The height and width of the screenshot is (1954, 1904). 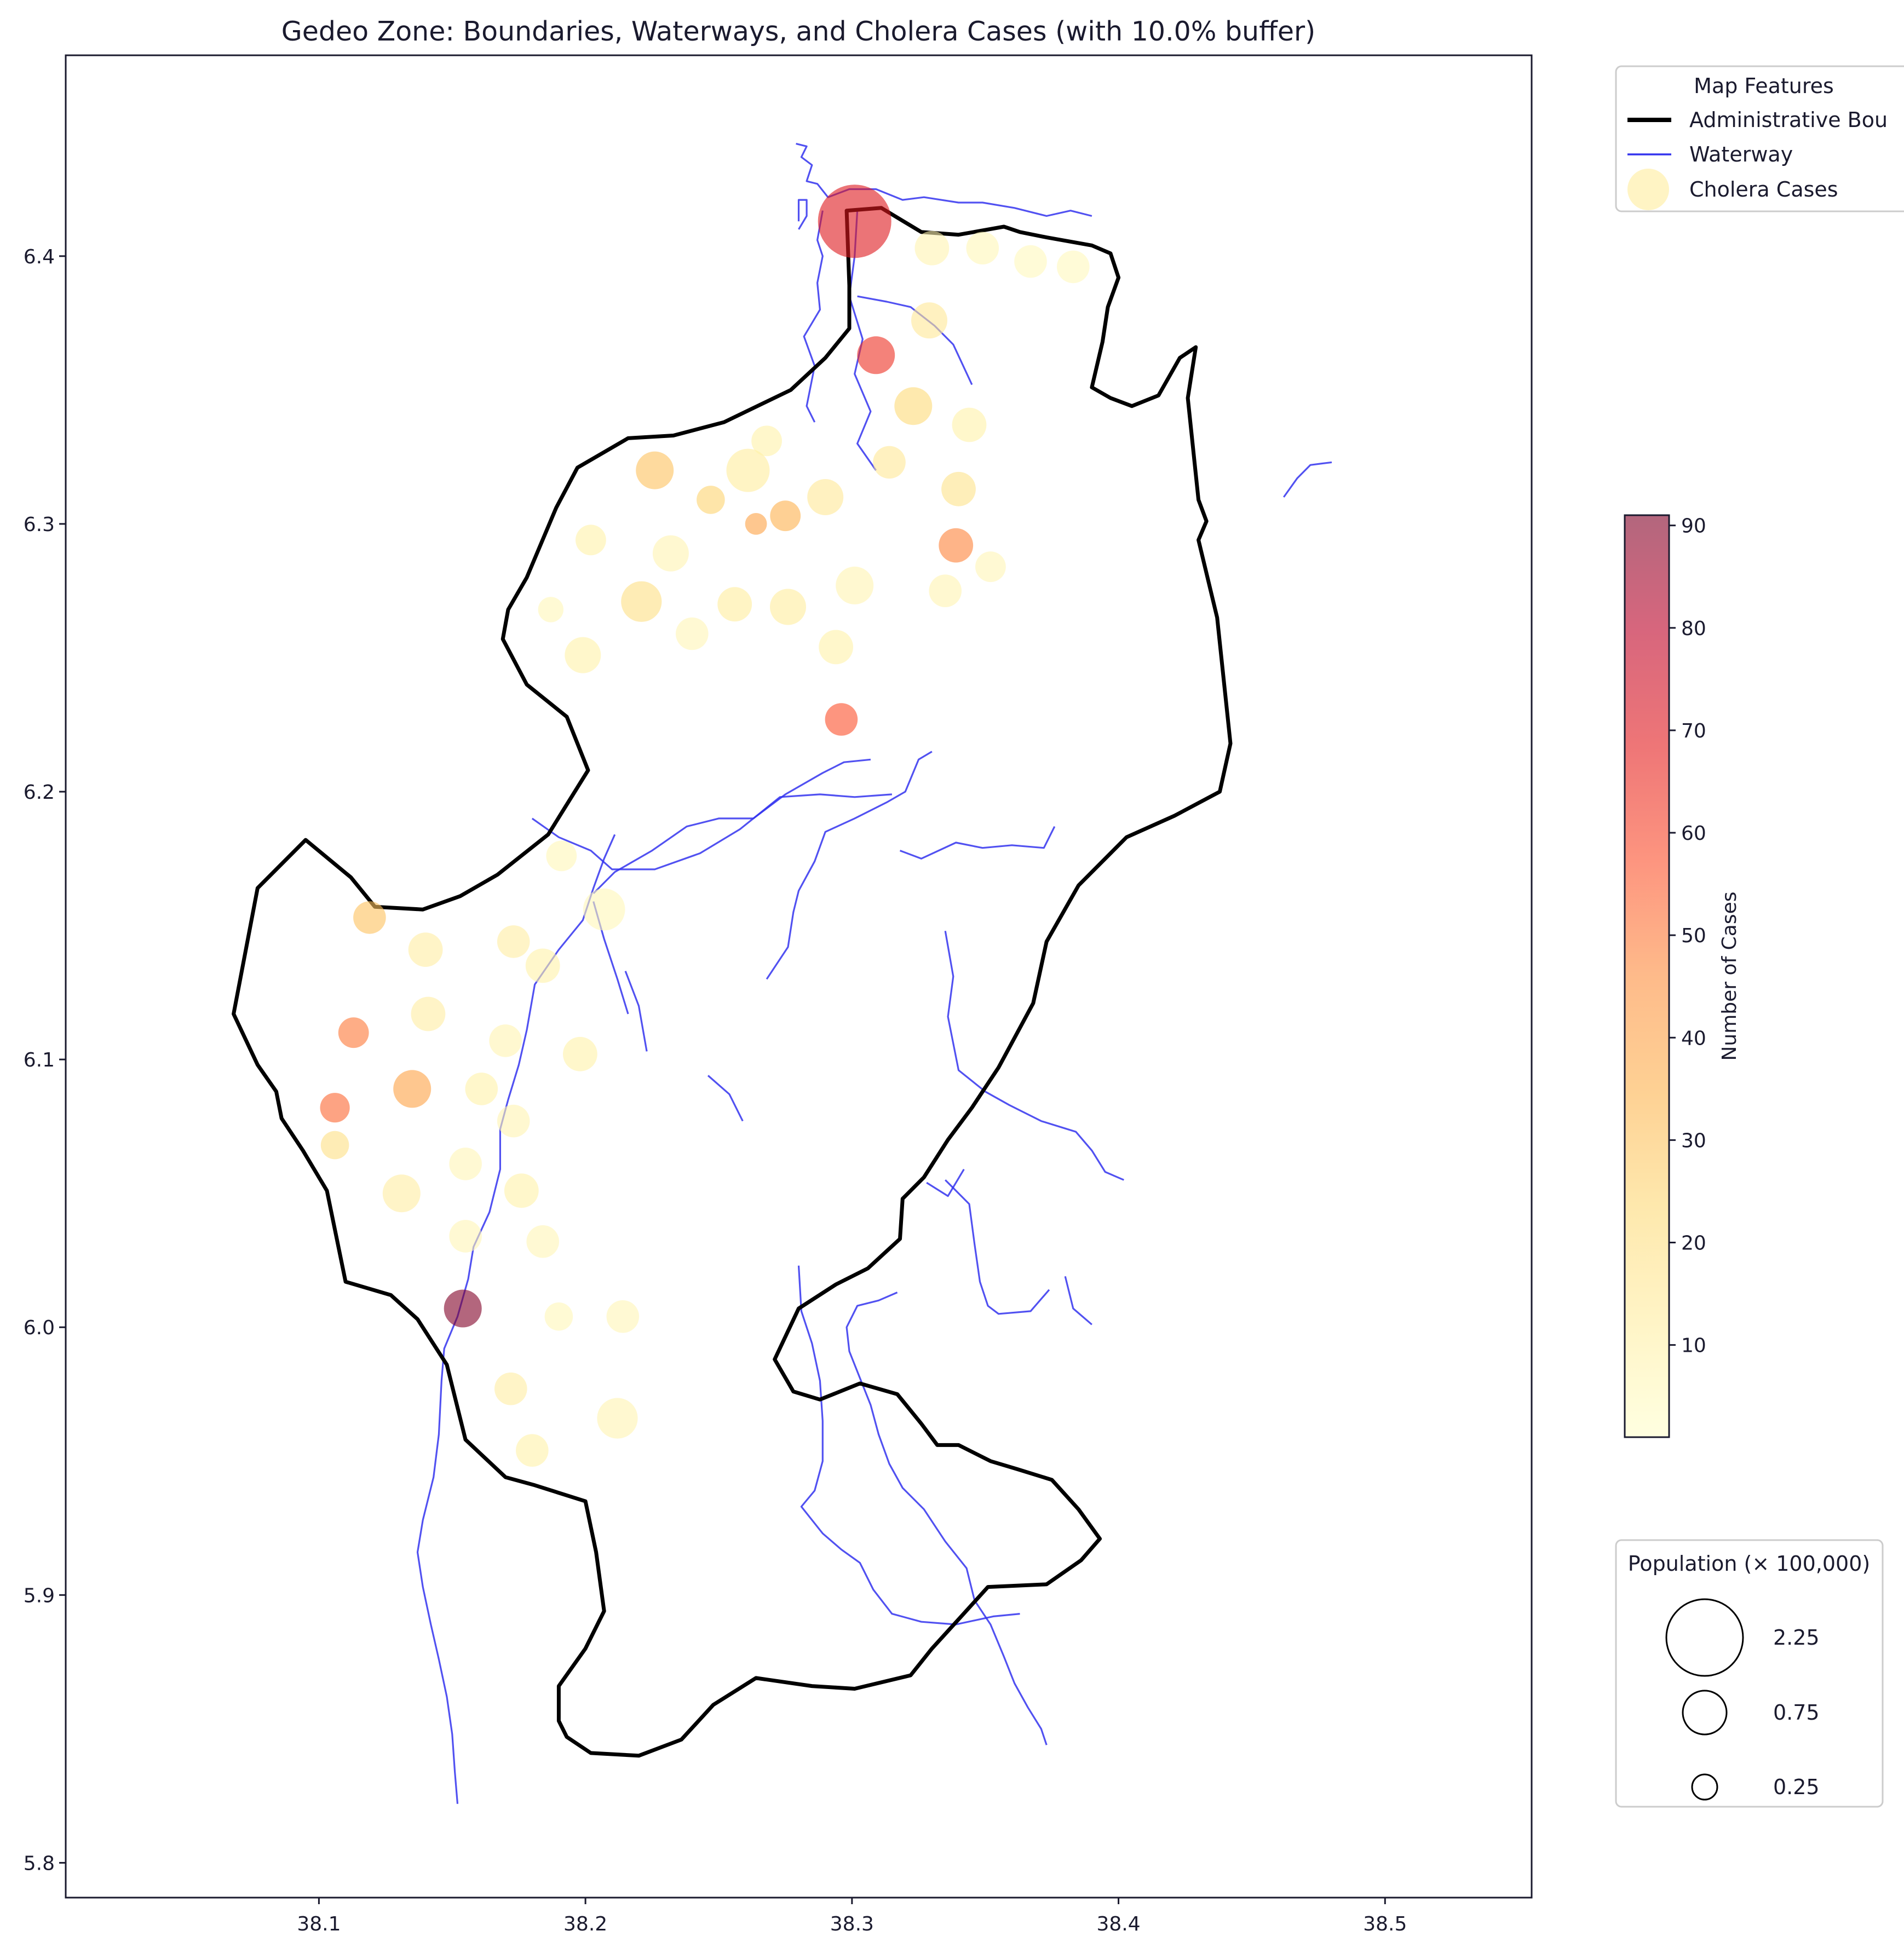 What do you see at coordinates (1763, 189) in the screenshot?
I see `legend-cases-label: Cholera Cases` at bounding box center [1763, 189].